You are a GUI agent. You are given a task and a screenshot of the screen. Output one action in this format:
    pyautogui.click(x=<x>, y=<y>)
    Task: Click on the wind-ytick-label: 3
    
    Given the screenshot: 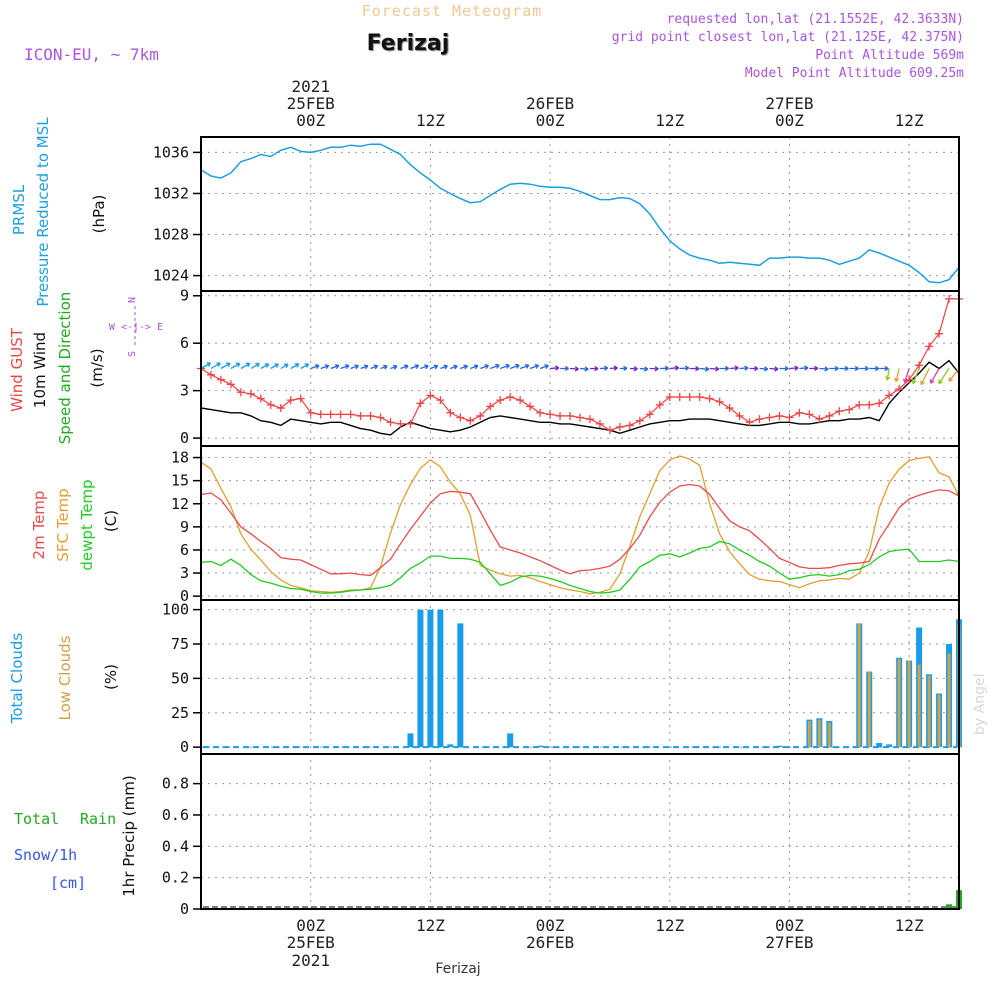 What is the action you would take?
    pyautogui.click(x=184, y=391)
    